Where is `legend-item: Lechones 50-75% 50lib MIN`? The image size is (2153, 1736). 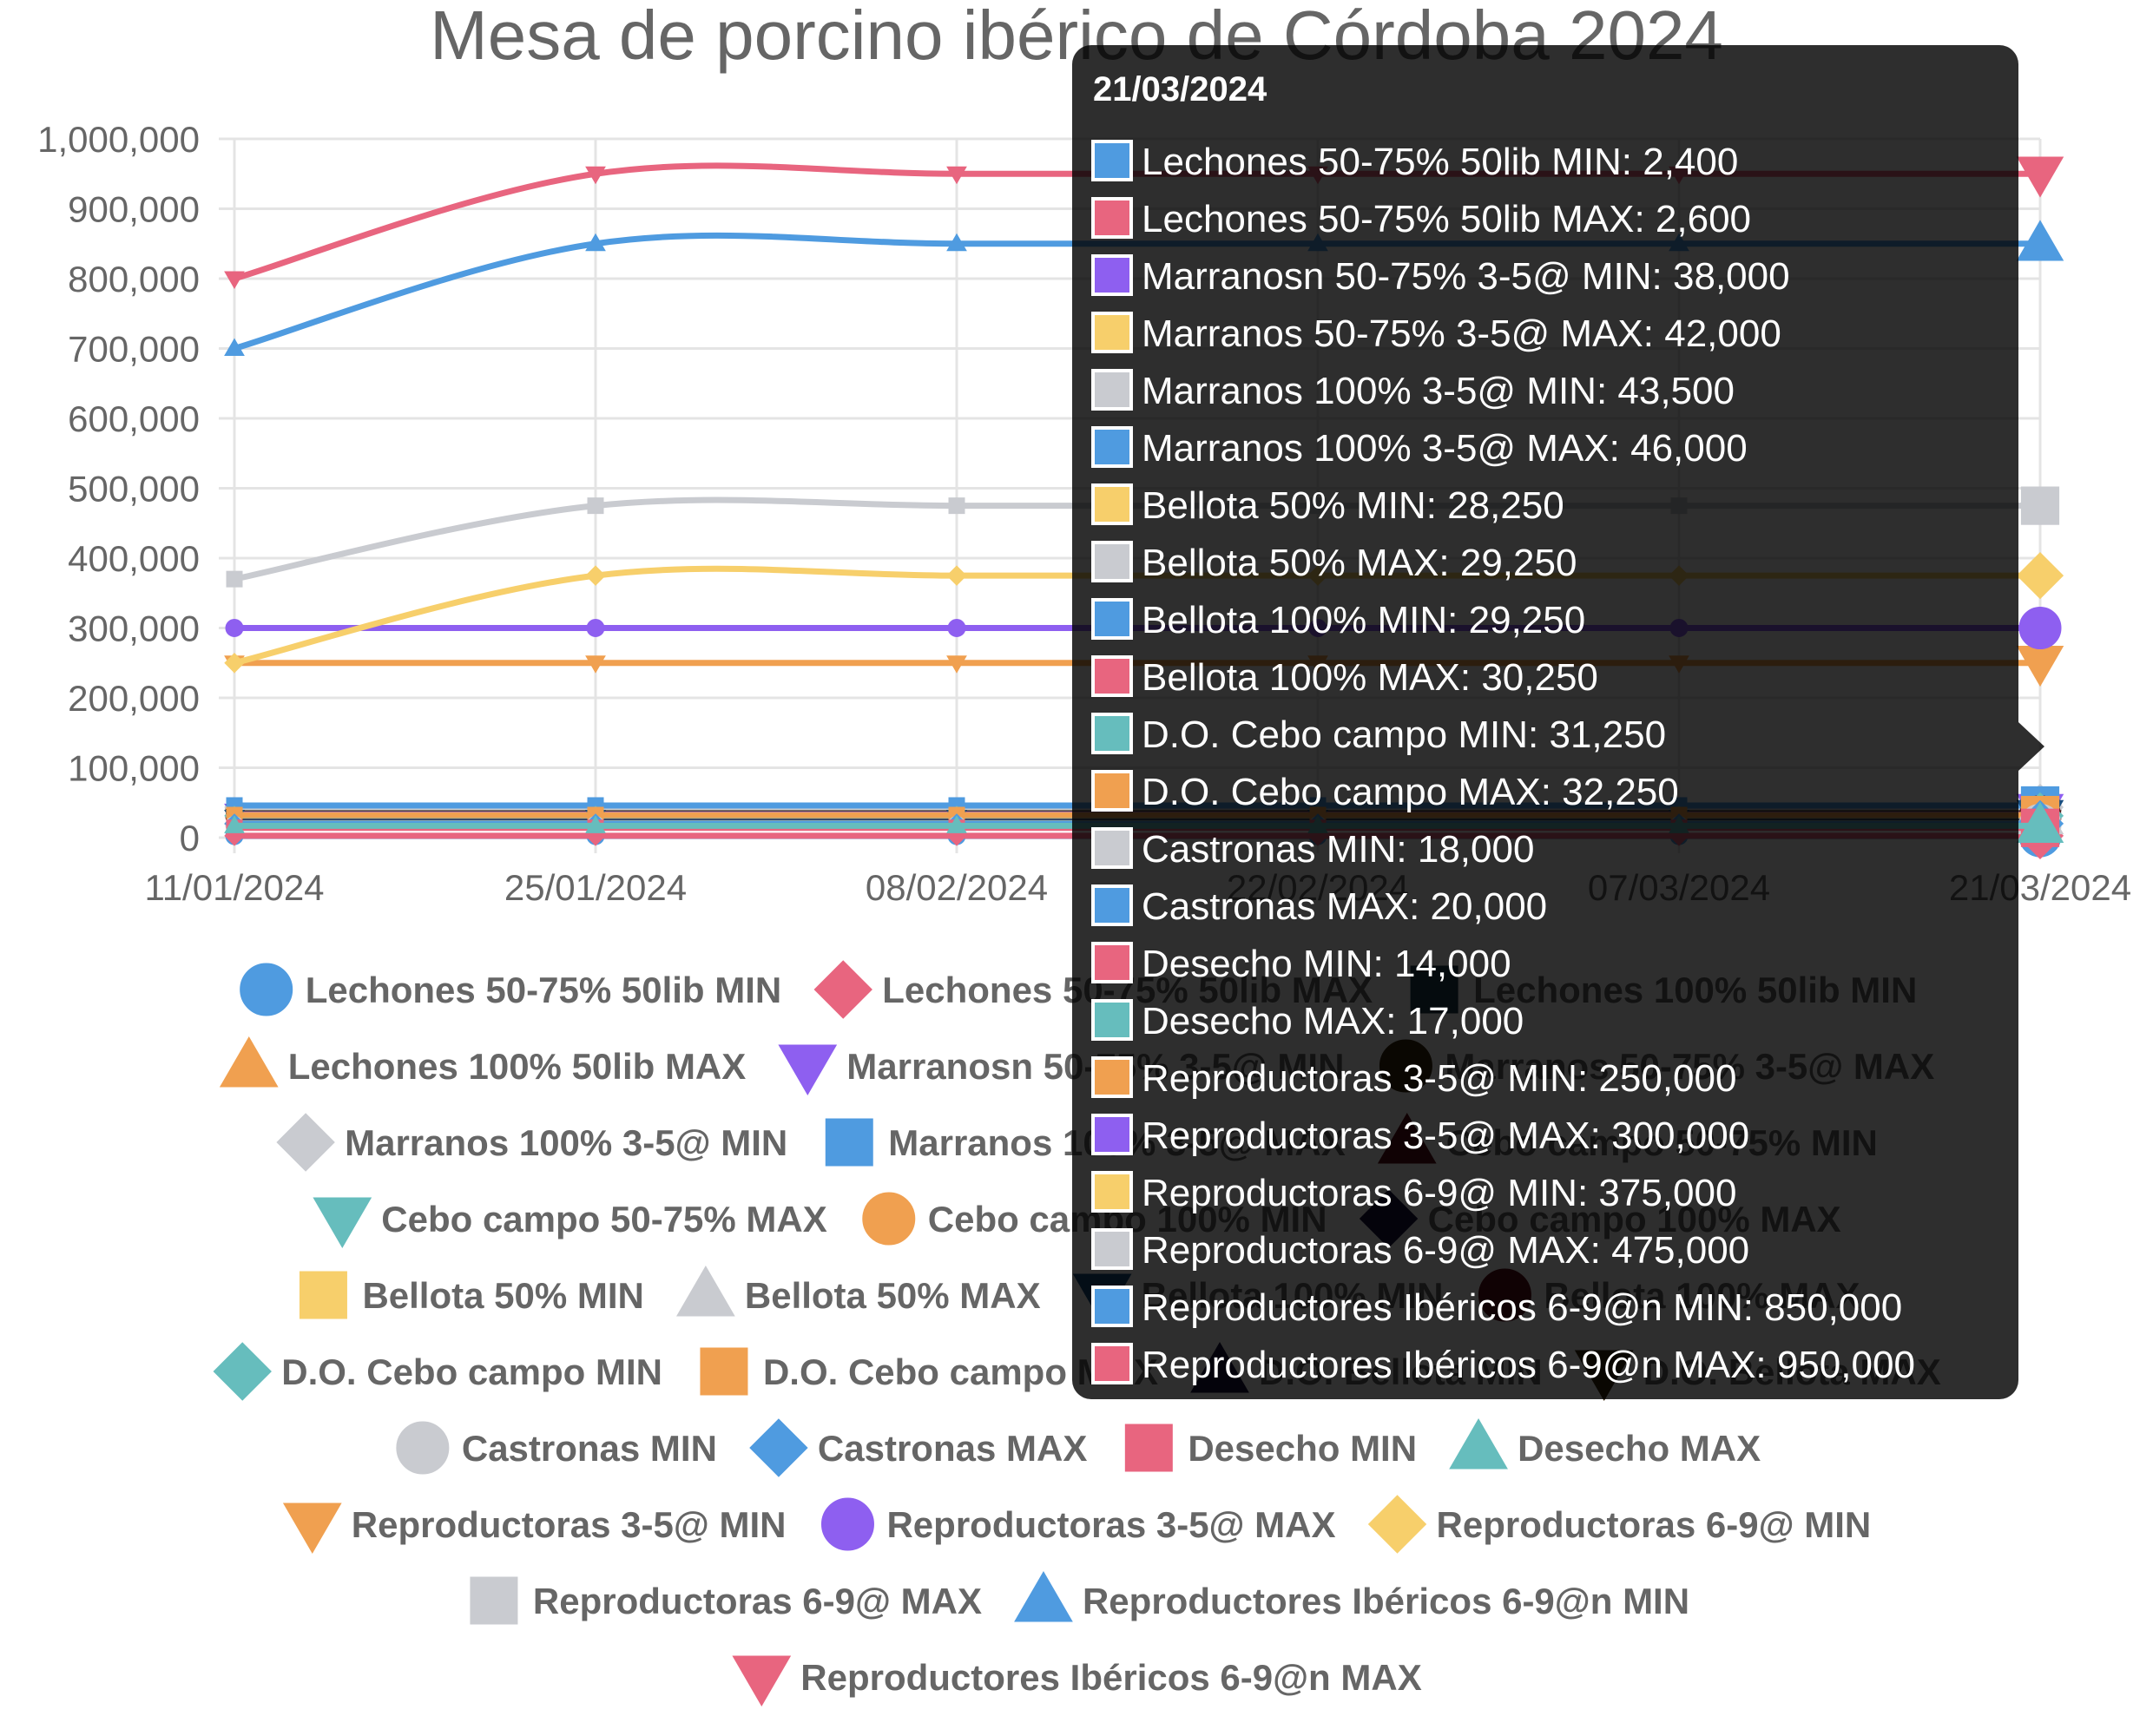 legend-item: Lechones 50-75% 50lib MIN is located at coordinates (511, 989).